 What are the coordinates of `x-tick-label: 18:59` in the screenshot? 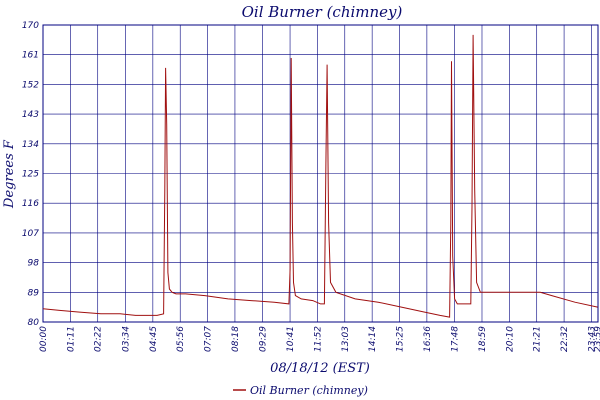 It's located at (483, 339).